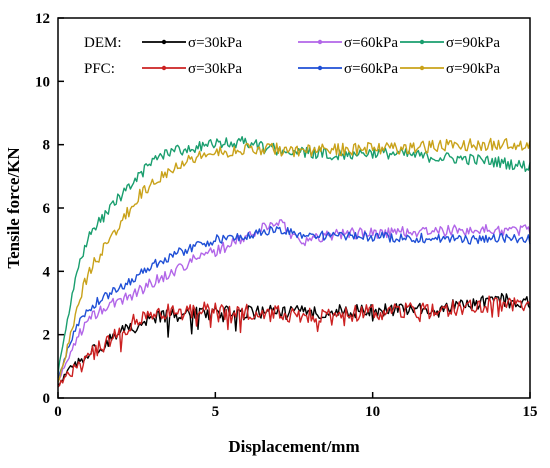 The width and height of the screenshot is (550, 468). What do you see at coordinates (216, 412) in the screenshot?
I see `x-tick-label: 5` at bounding box center [216, 412].